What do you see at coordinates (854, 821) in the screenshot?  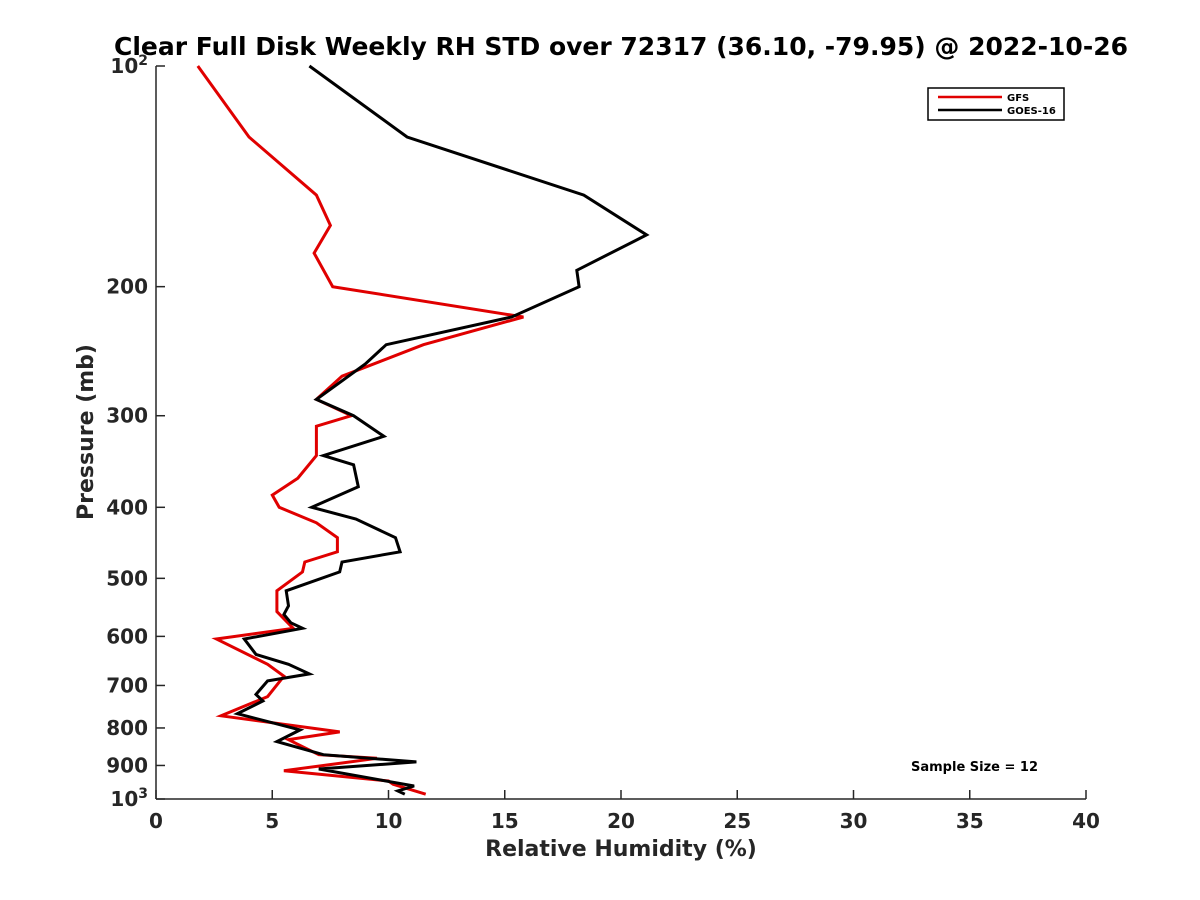 I see `x-tick-label: 30` at bounding box center [854, 821].